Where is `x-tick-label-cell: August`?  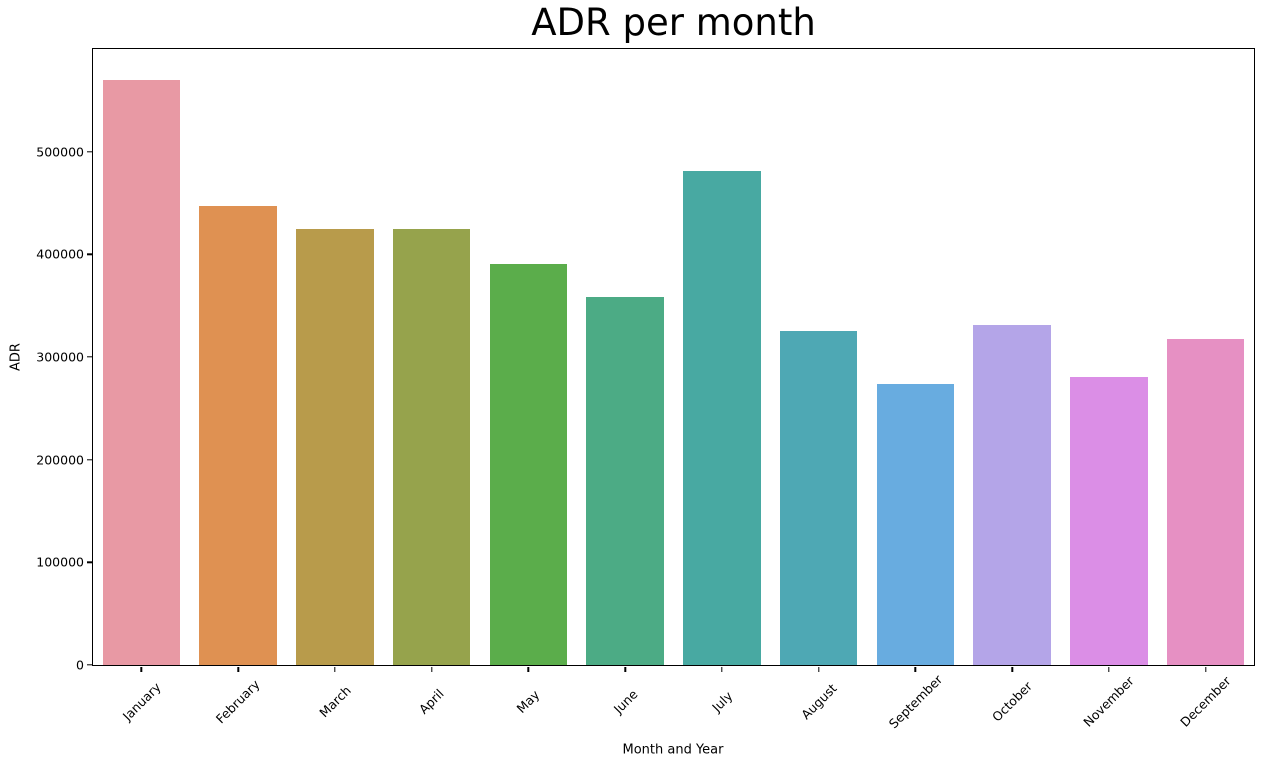 x-tick-label-cell: August is located at coordinates (818, 700).